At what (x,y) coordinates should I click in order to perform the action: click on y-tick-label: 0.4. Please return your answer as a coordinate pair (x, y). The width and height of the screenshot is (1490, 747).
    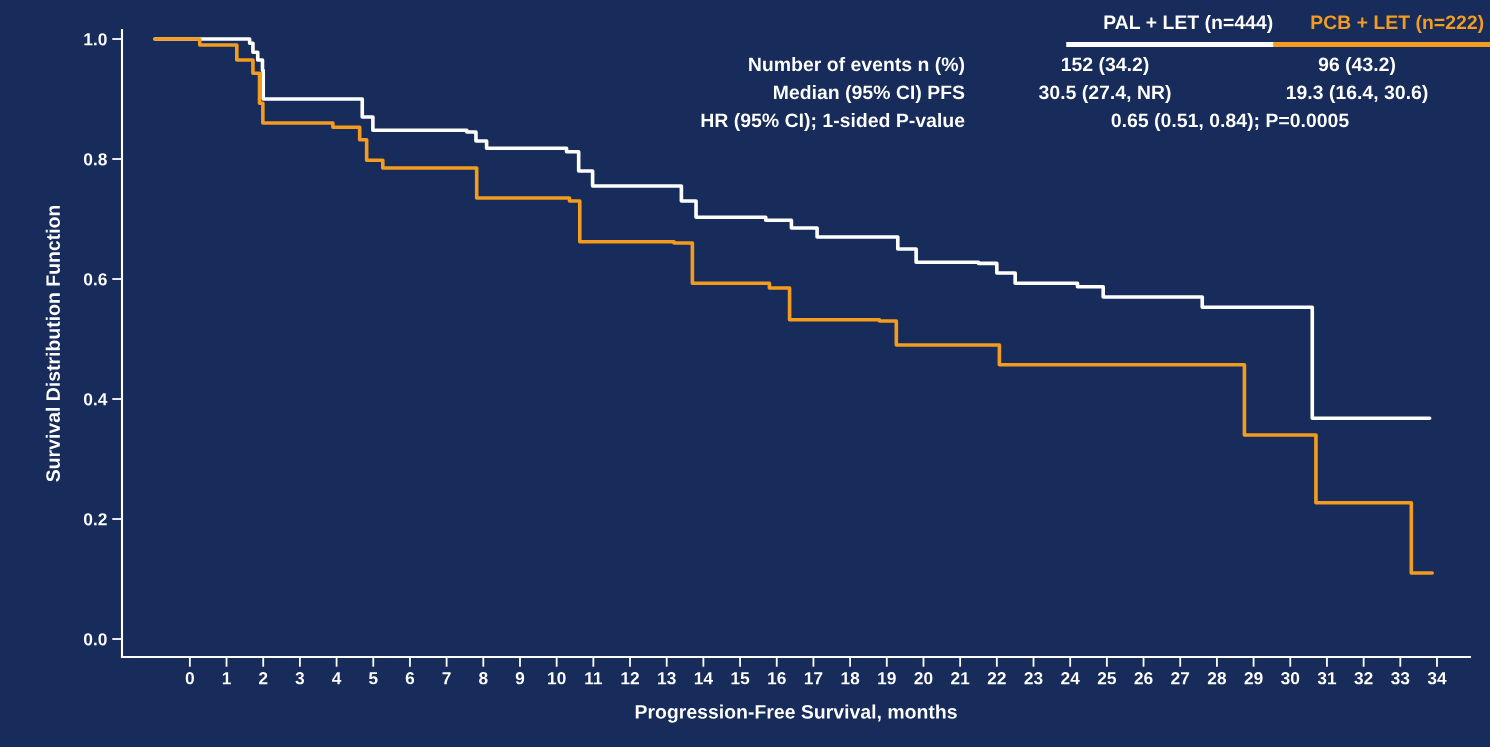
    Looking at the image, I should click on (95, 399).